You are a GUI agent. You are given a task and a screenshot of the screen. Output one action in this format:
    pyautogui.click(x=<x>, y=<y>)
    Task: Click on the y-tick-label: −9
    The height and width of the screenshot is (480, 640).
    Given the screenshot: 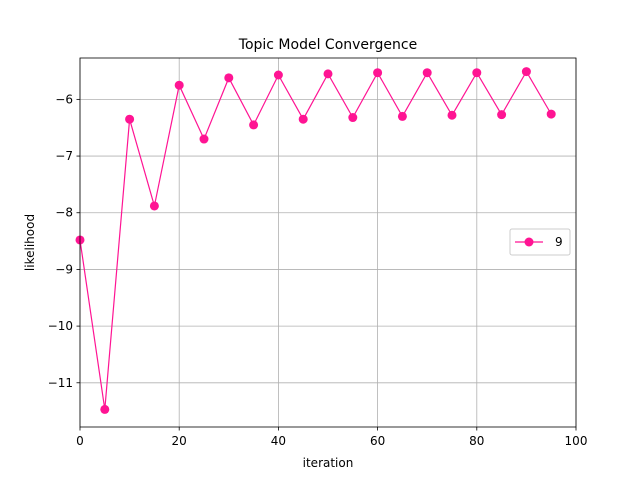 What is the action you would take?
    pyautogui.click(x=64, y=269)
    